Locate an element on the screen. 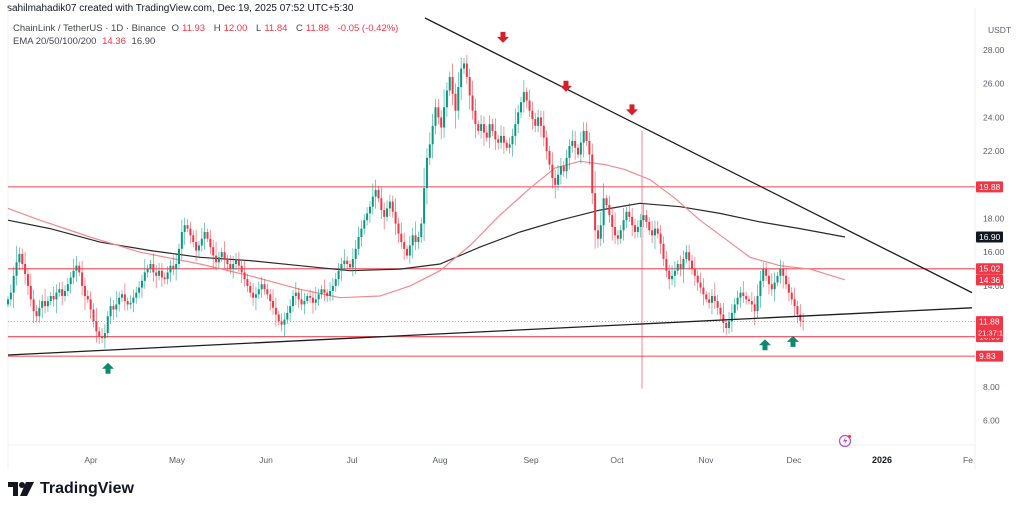  up-arrow-icon is located at coordinates (108, 368).